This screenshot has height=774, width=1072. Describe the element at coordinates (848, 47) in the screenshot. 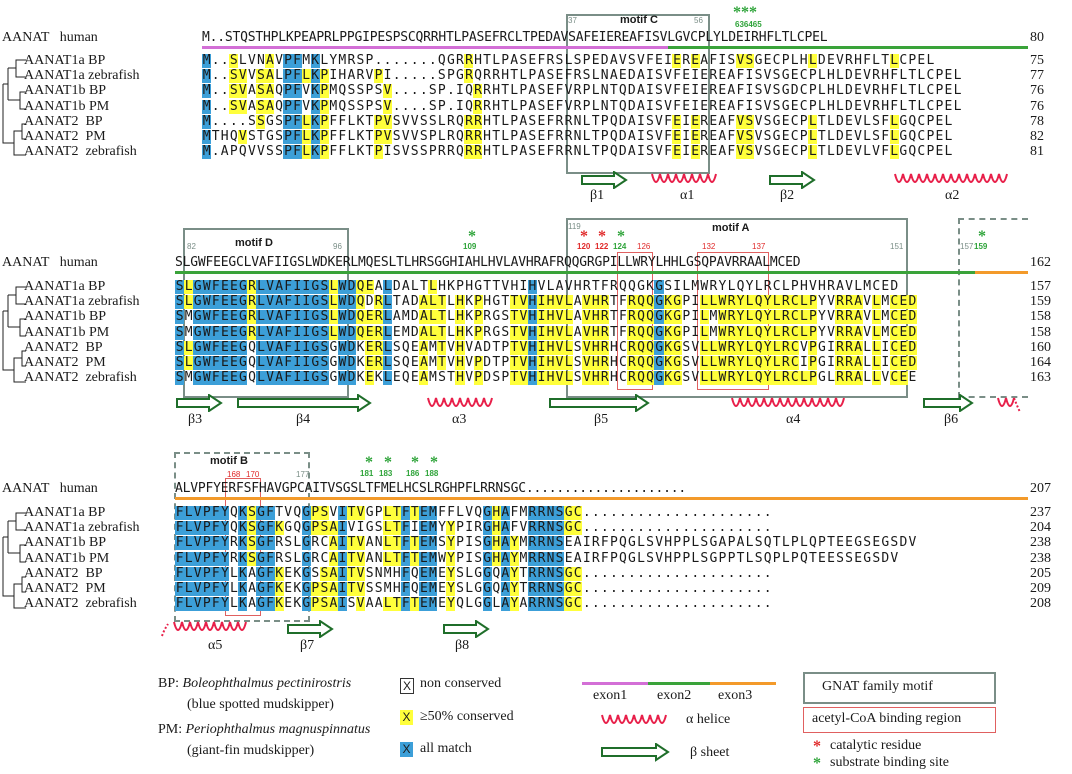

I see `exon2-bar` at that location.